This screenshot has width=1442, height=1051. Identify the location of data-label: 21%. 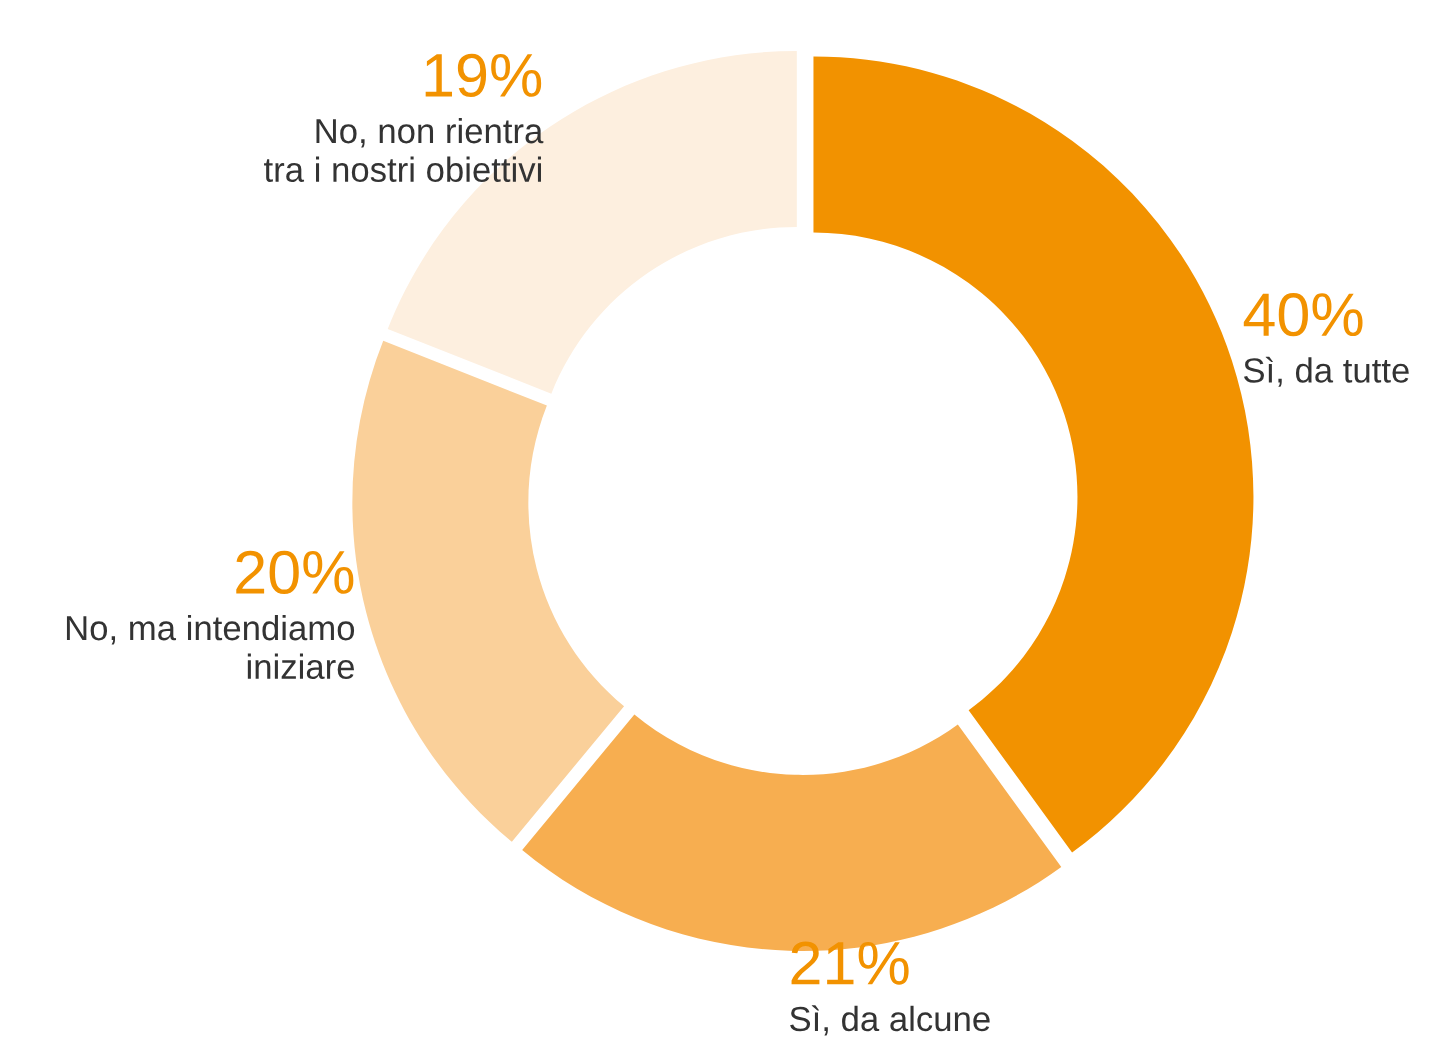
(850, 963).